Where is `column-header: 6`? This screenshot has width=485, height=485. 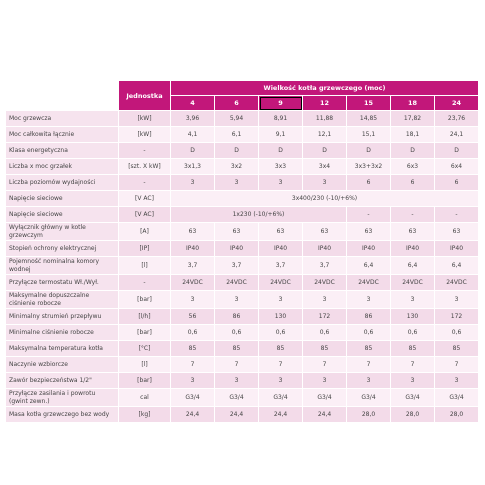 column-header: 6 is located at coordinates (236, 103).